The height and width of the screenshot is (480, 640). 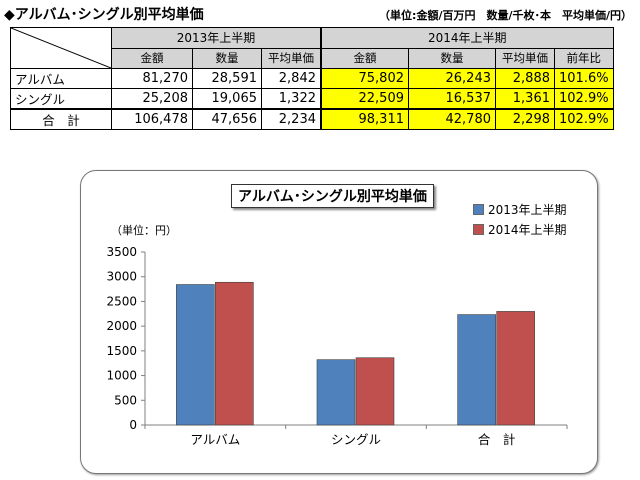 I want to click on table-cell: 19,065, so click(x=227, y=99).